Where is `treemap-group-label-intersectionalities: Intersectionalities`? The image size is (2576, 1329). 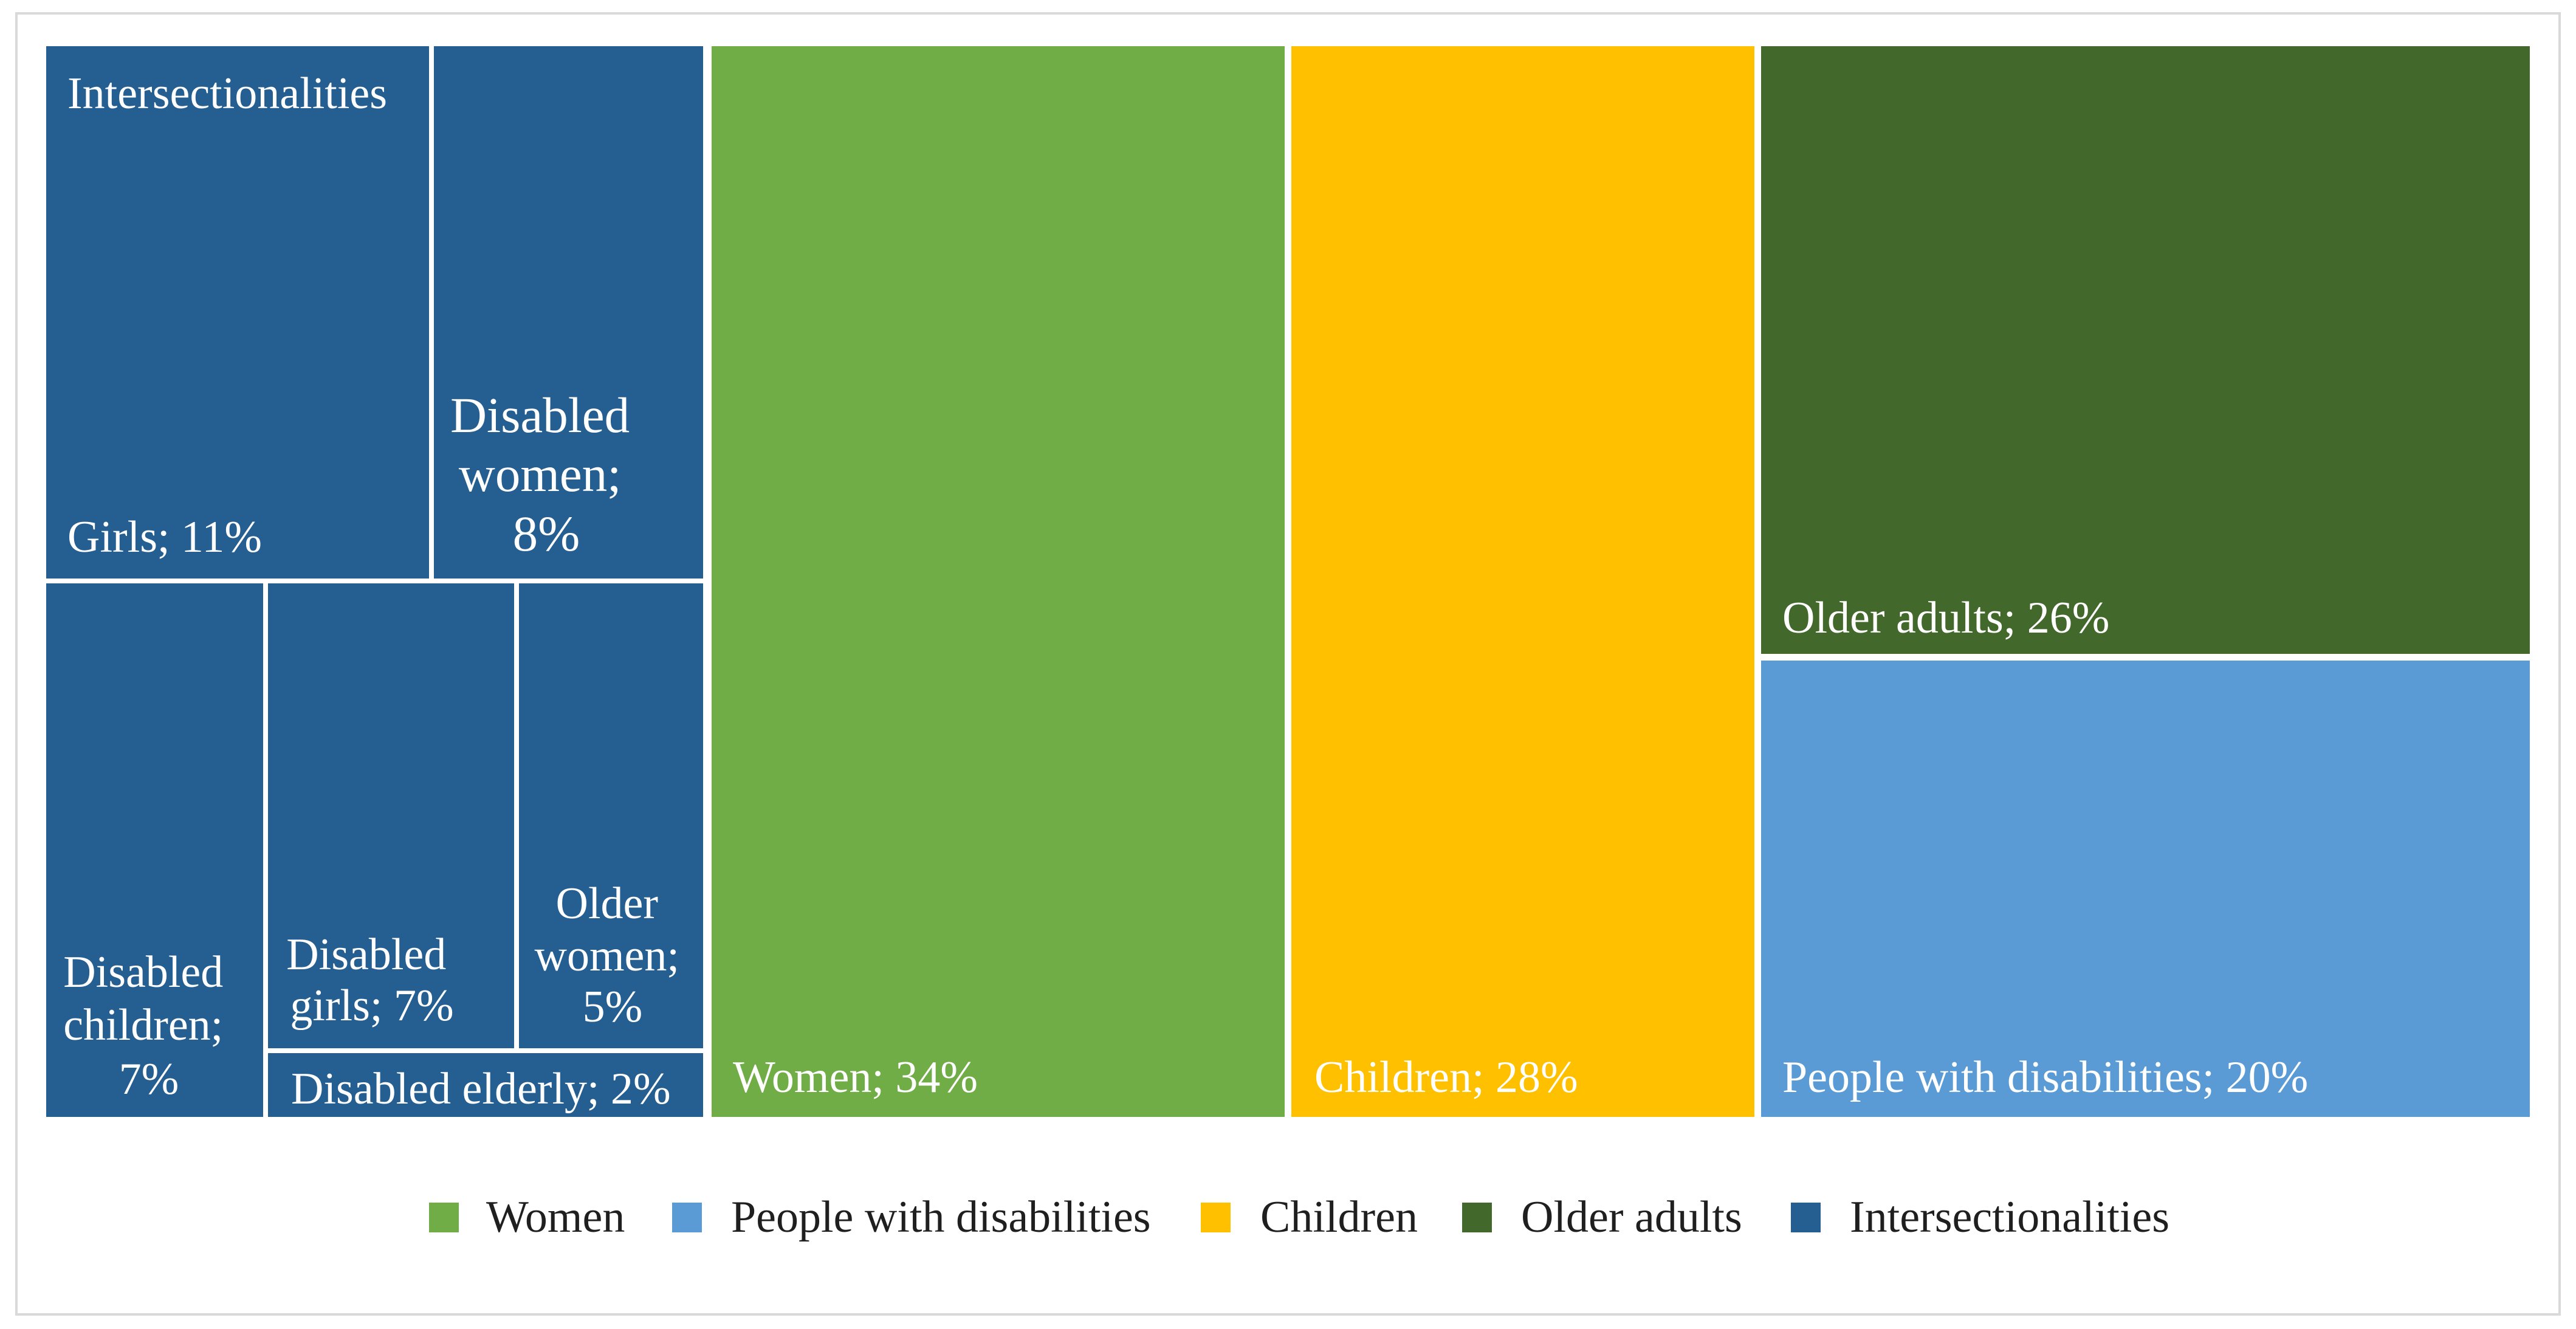 treemap-group-label-intersectionalities: Intersectionalities is located at coordinates (227, 94).